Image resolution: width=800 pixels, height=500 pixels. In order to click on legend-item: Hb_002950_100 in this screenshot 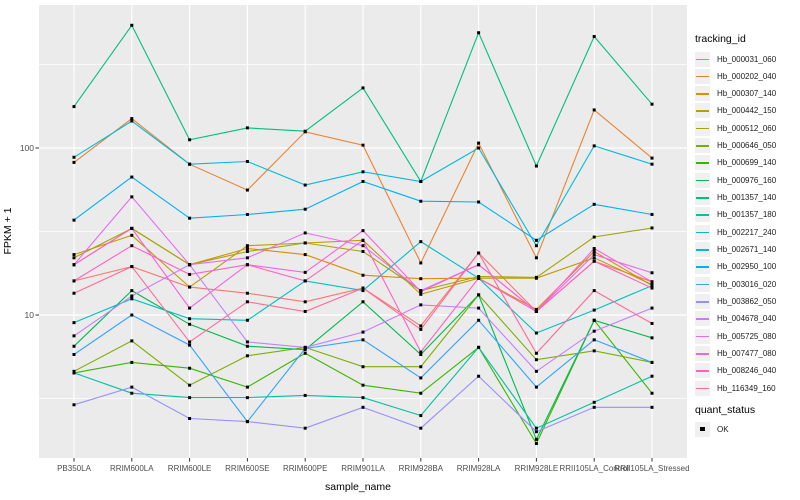, I will do `click(735, 267)`.